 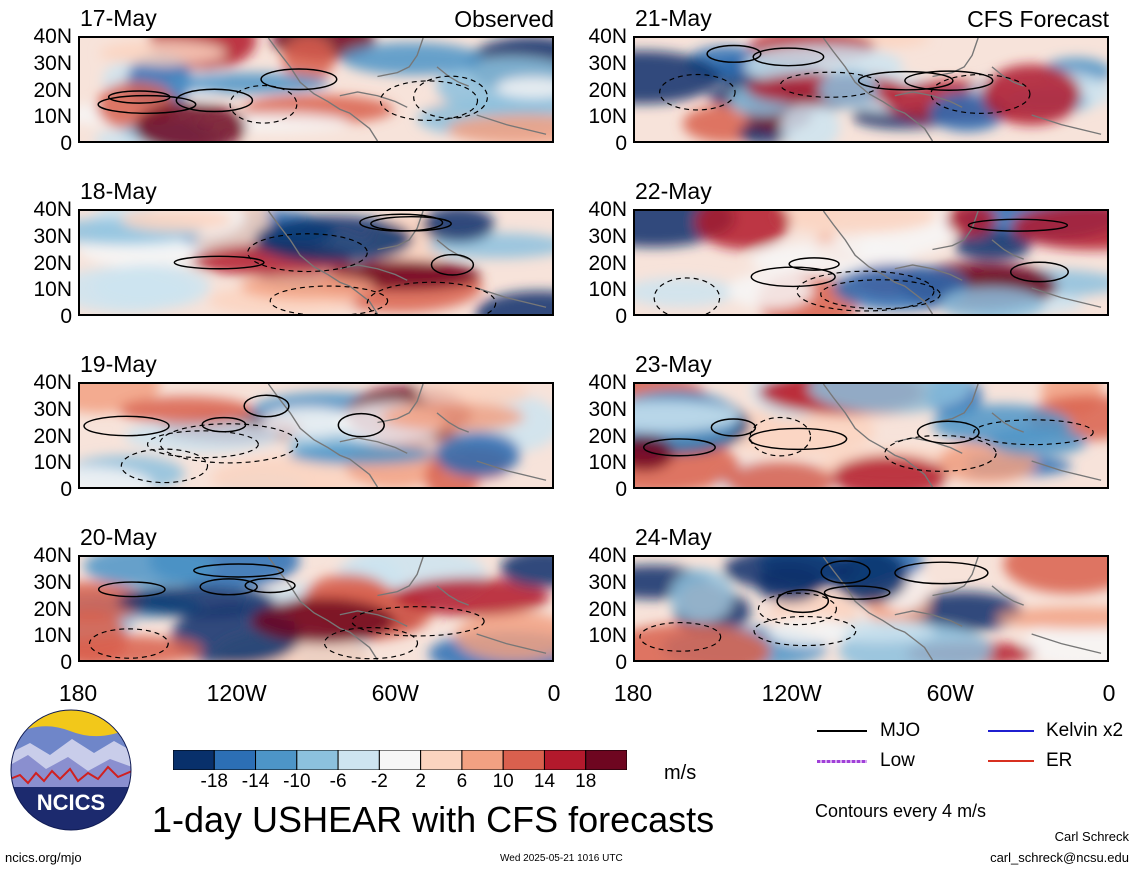 I want to click on legend-low-label: Low, so click(x=897, y=760).